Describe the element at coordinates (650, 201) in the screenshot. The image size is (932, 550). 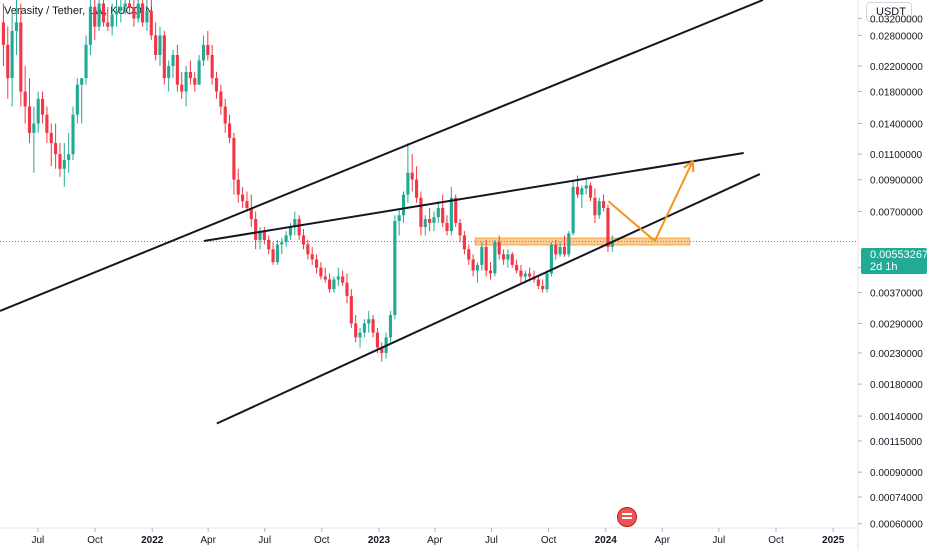
I see `projection-path` at that location.